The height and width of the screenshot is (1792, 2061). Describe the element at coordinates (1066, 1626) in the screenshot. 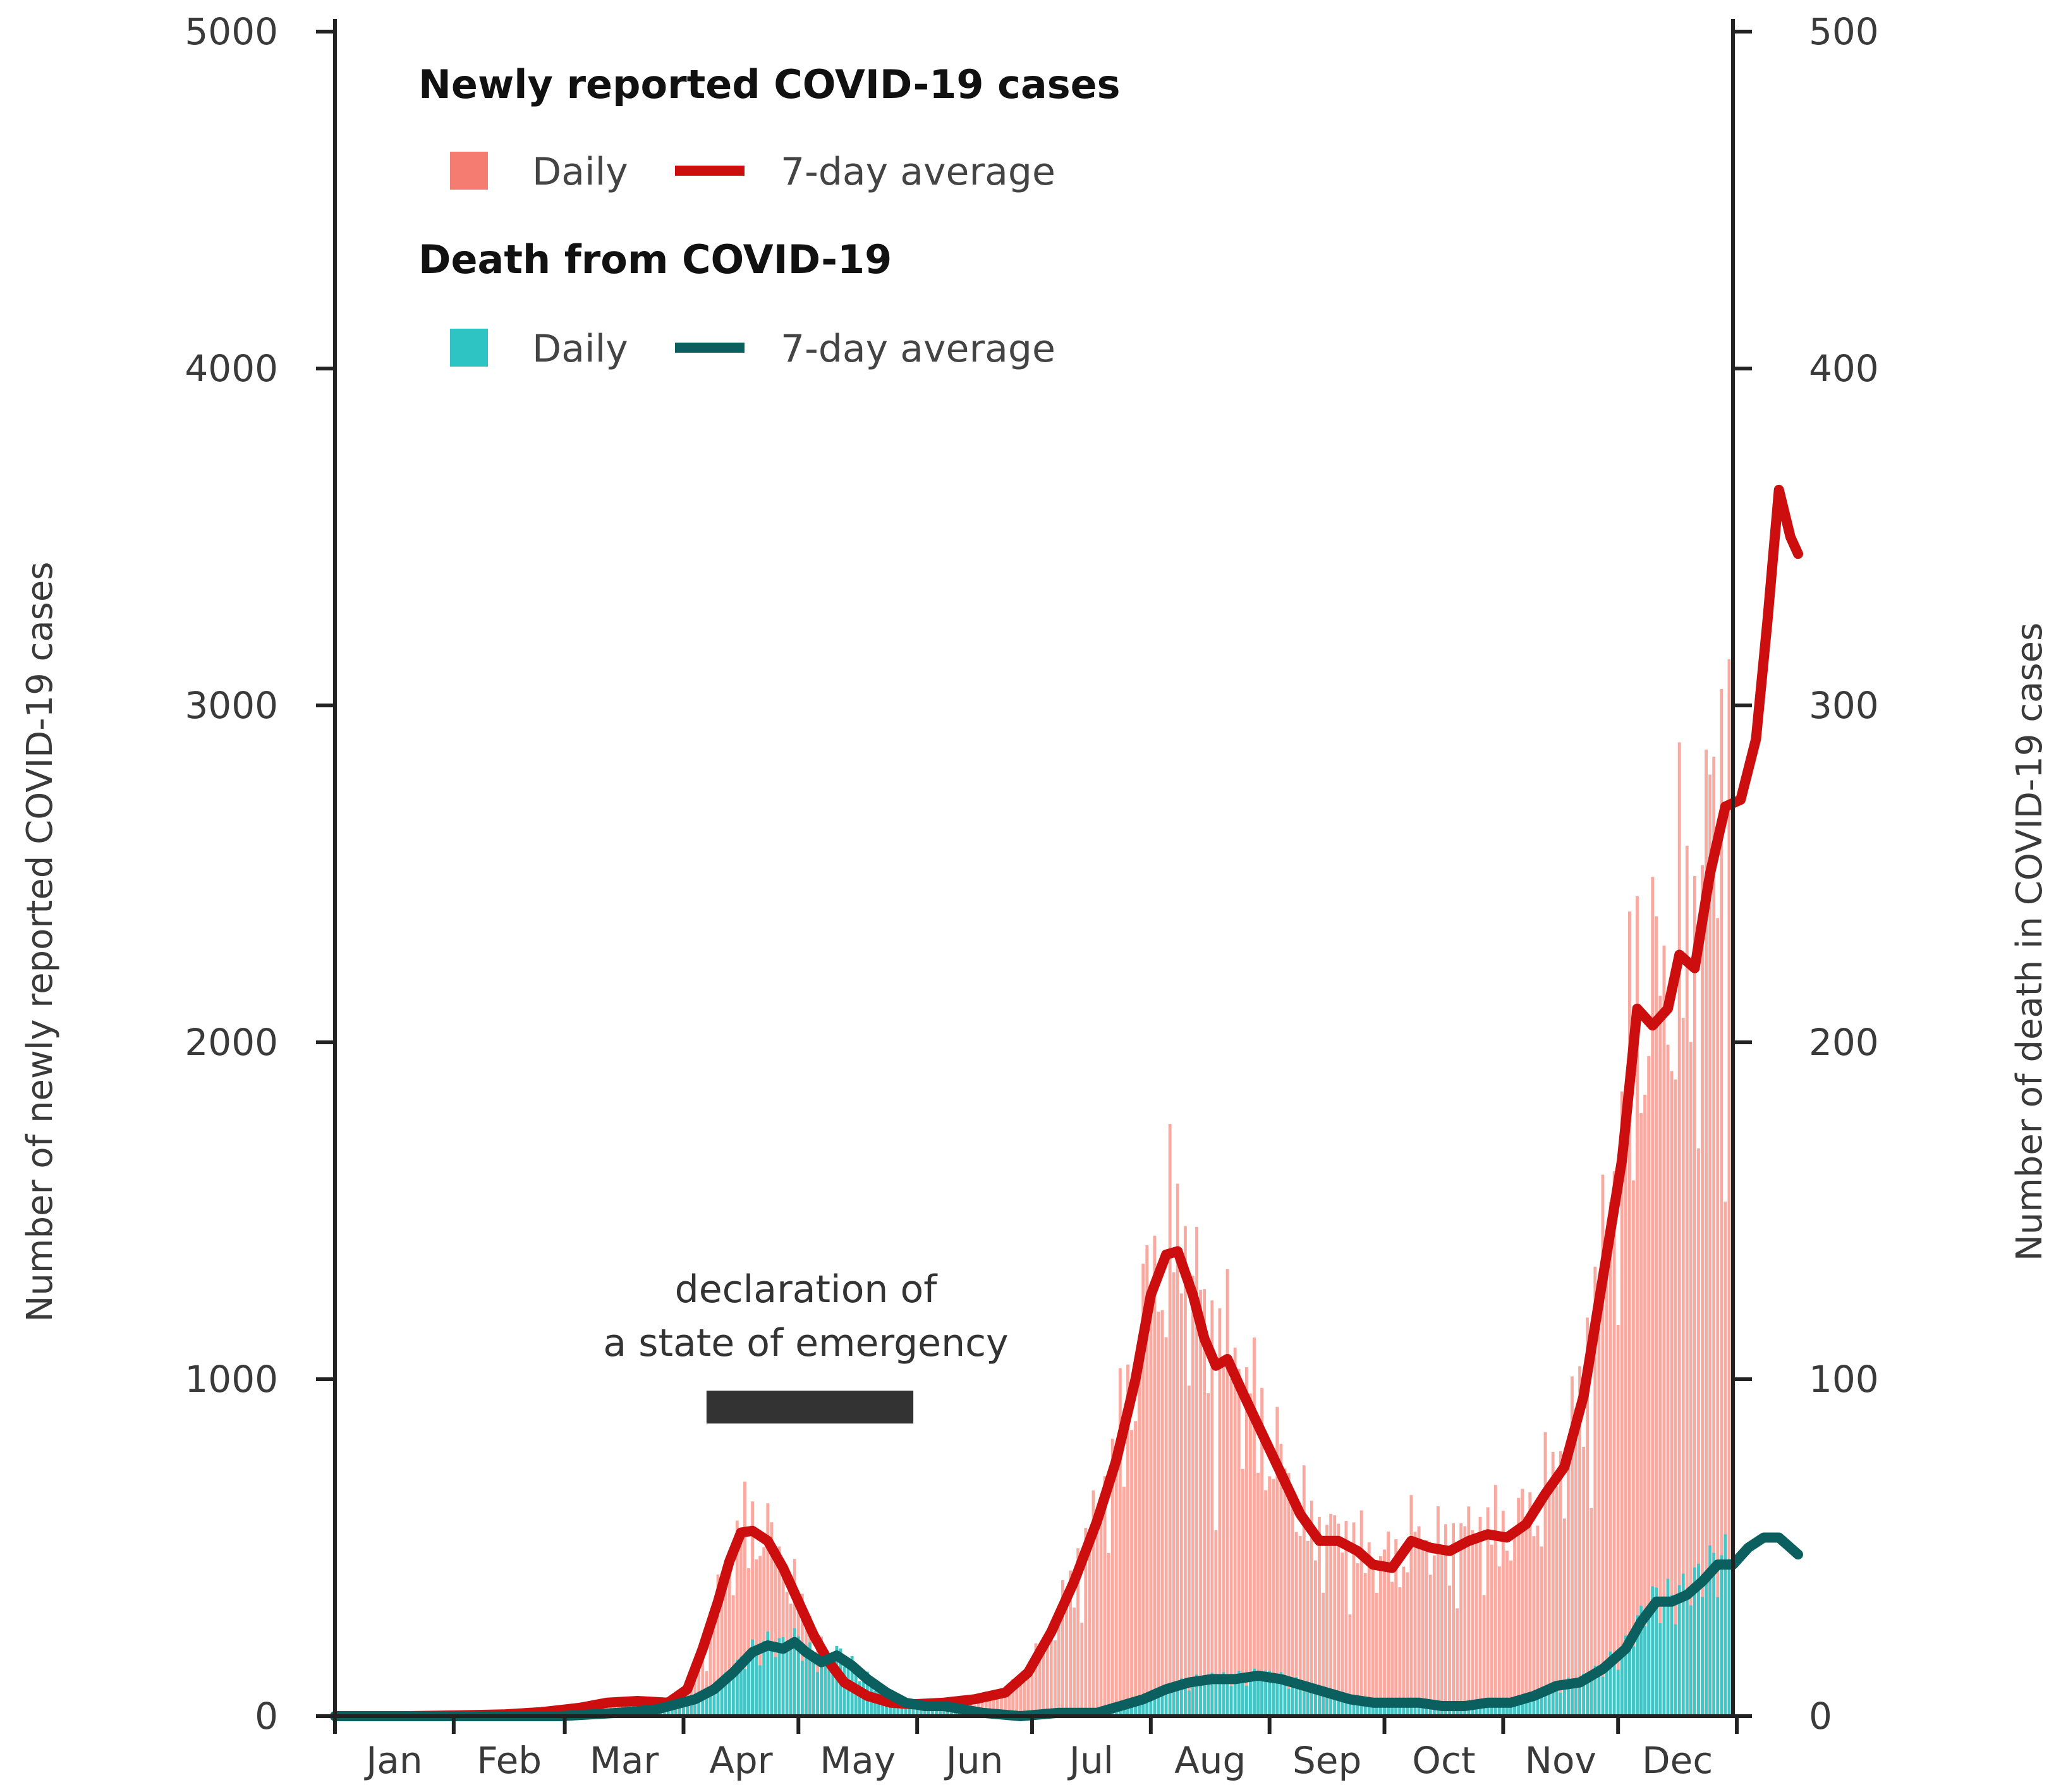

I see `deaths-average-line` at that location.